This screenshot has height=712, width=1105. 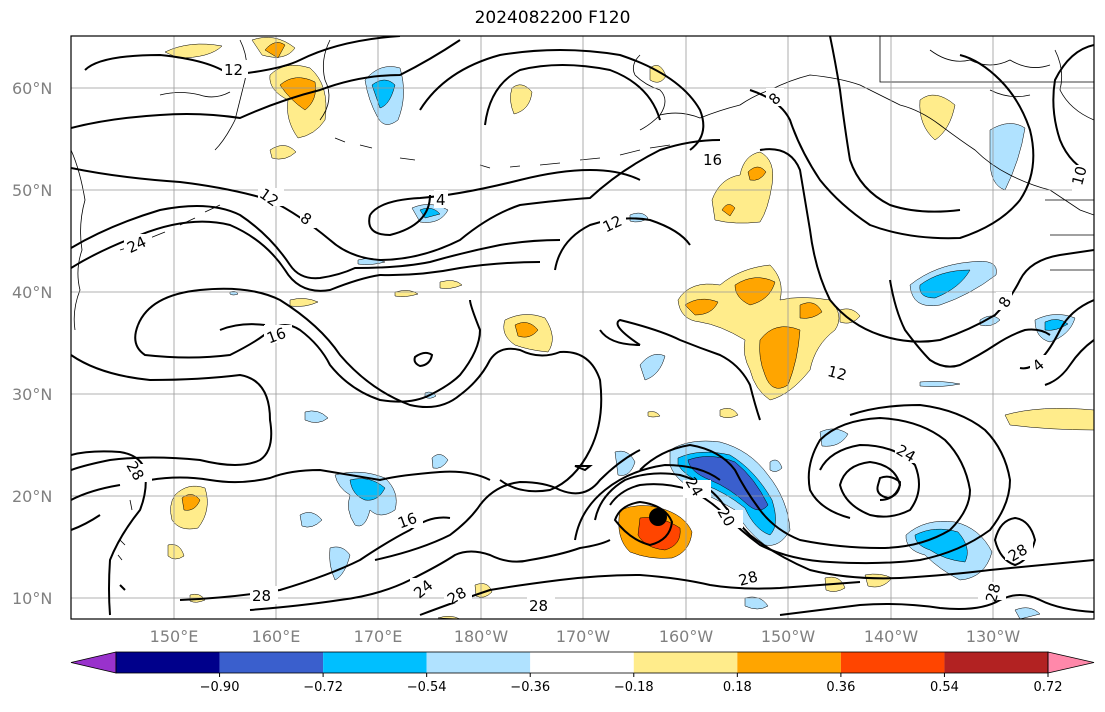 What do you see at coordinates (174, 636) in the screenshot?
I see `lon-label: 150°E` at bounding box center [174, 636].